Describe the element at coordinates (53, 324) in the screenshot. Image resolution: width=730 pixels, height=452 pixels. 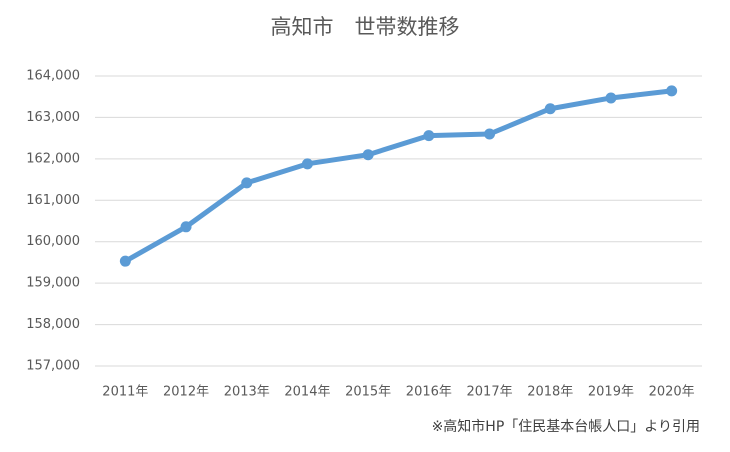
I see `y-tick-label: 158,000` at that location.